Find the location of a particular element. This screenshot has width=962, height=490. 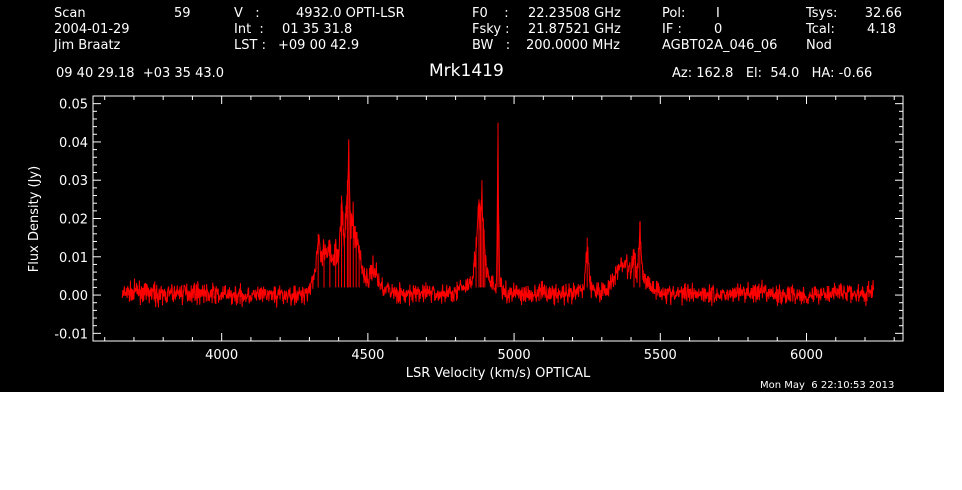

pol-label: Pol: is located at coordinates (674, 13).